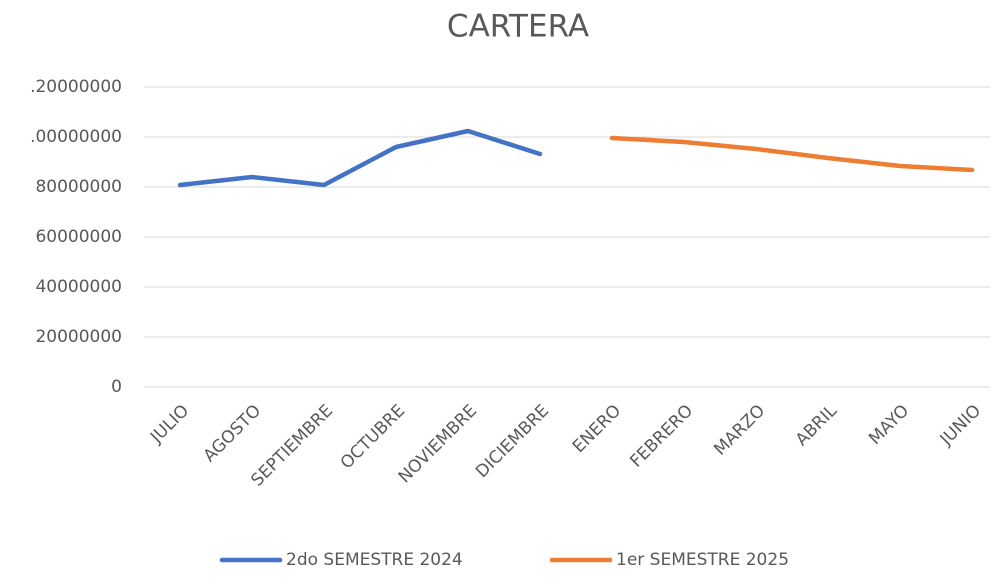 The width and height of the screenshot is (998, 577). I want to click on y-tick-label: .00000000, so click(76, 137).